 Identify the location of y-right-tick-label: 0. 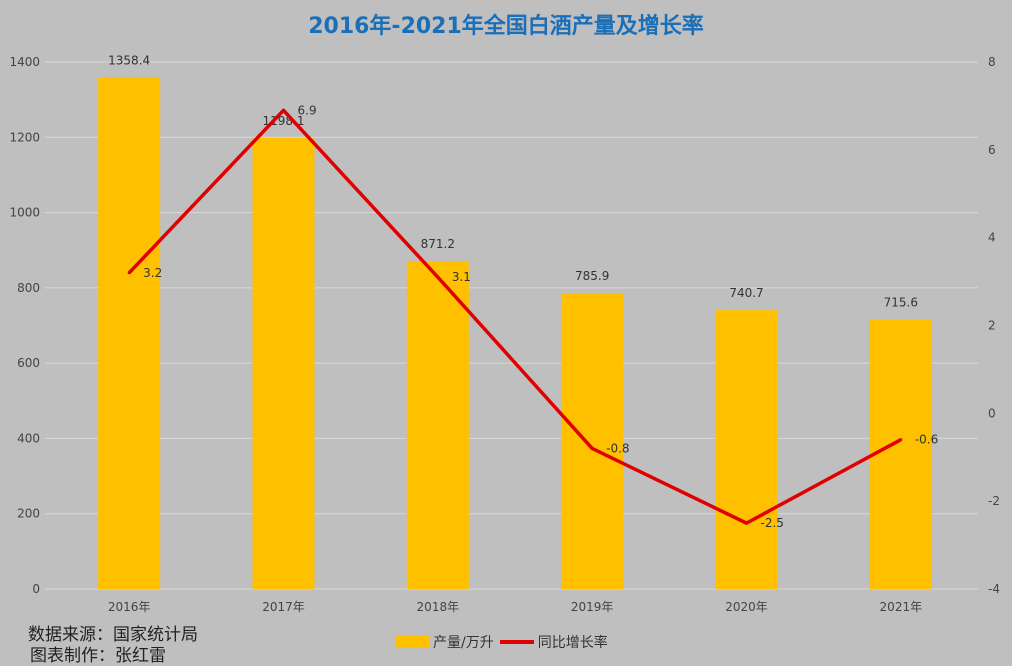
(992, 413).